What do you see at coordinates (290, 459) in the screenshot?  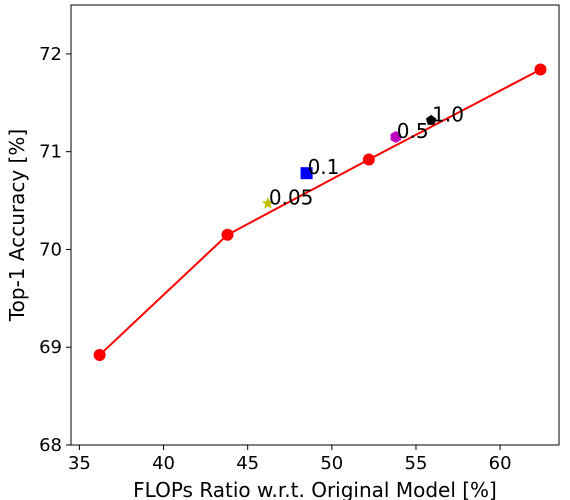 I see `x-axis: 35 40 45 50 55 60` at bounding box center [290, 459].